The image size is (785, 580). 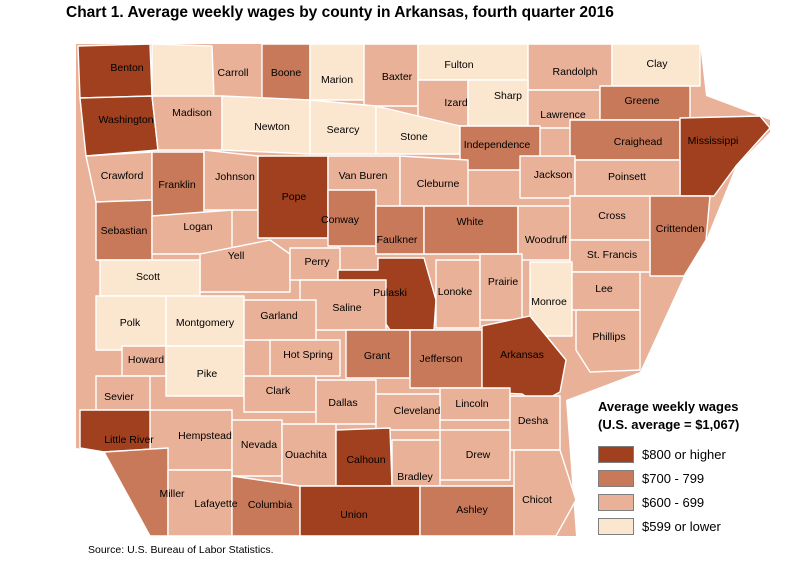 What do you see at coordinates (508, 96) in the screenshot?
I see `county-label-sharp: Sharp` at bounding box center [508, 96].